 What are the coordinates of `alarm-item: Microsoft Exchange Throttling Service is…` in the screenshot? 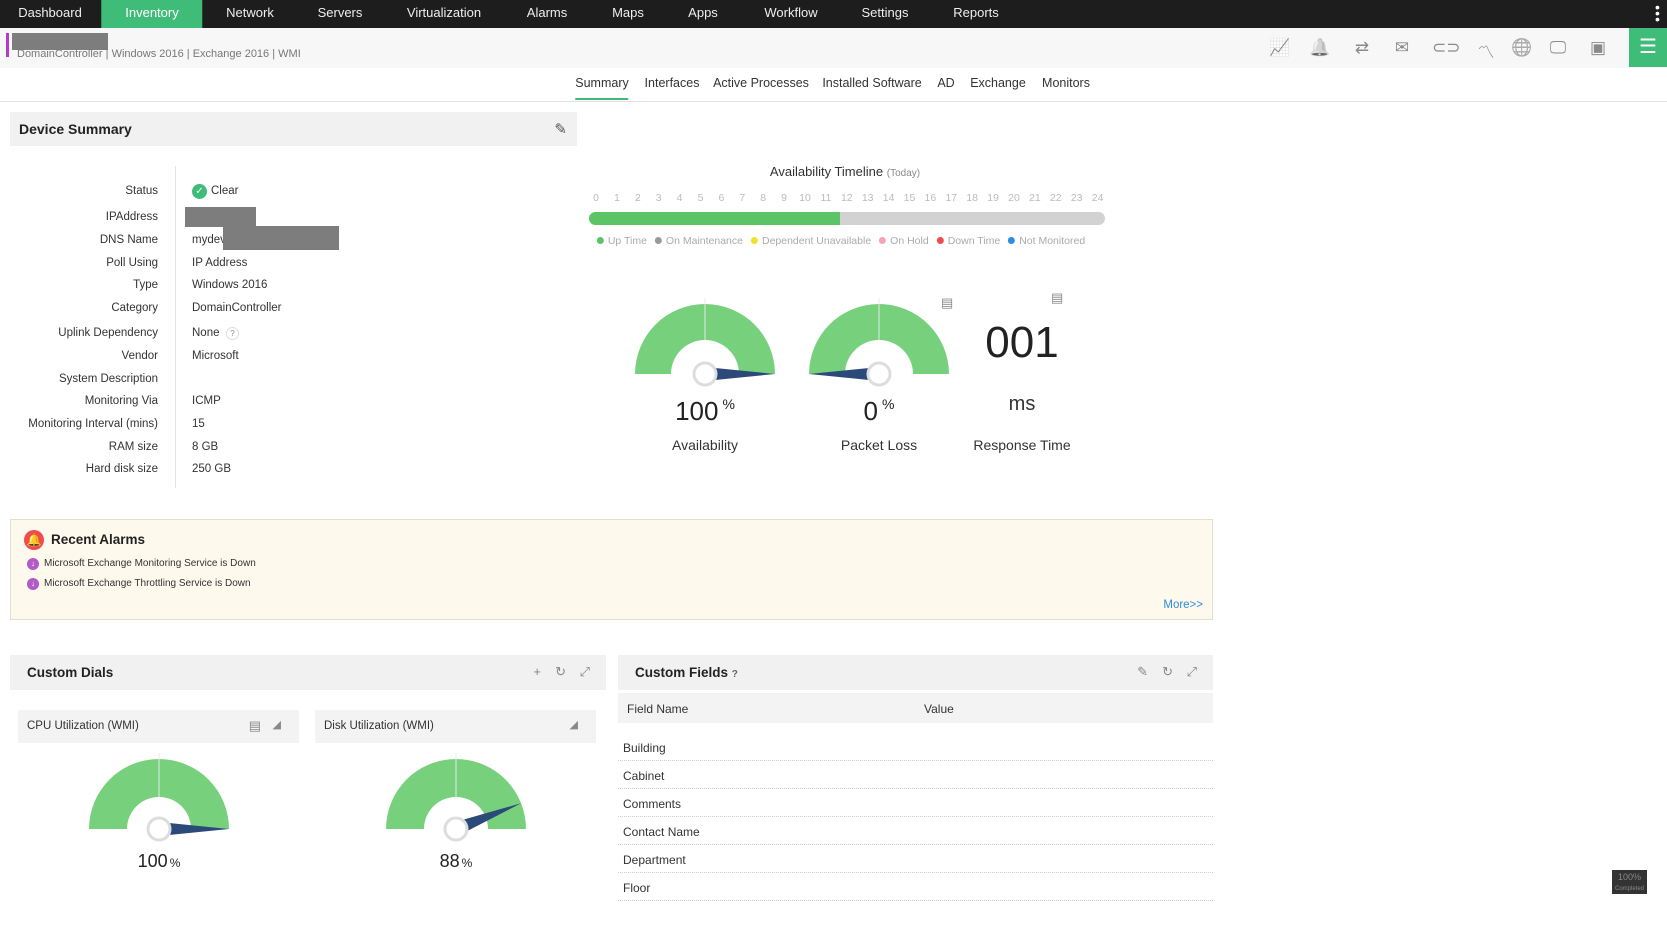 It's located at (147, 583).